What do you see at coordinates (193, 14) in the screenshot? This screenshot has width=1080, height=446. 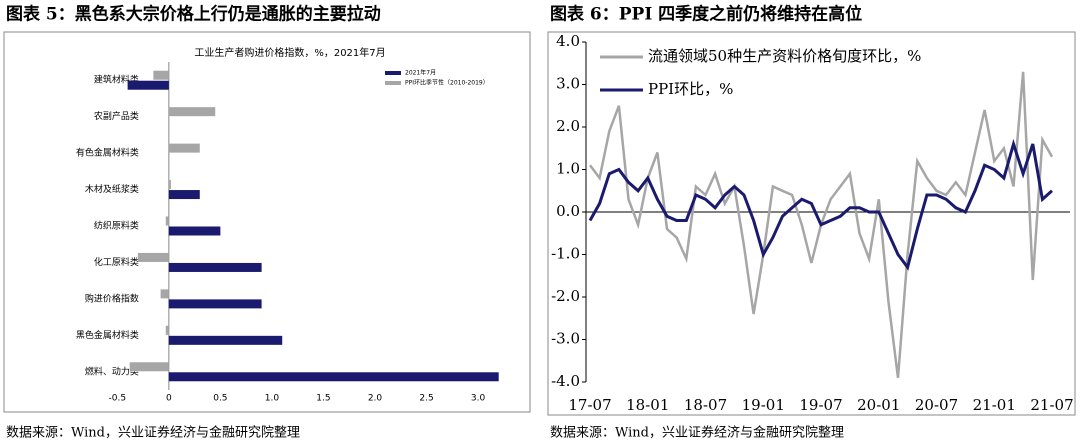 I see `header: 图表 5：黑色系大宗价格上行仍是通胀的主要拉动` at bounding box center [193, 14].